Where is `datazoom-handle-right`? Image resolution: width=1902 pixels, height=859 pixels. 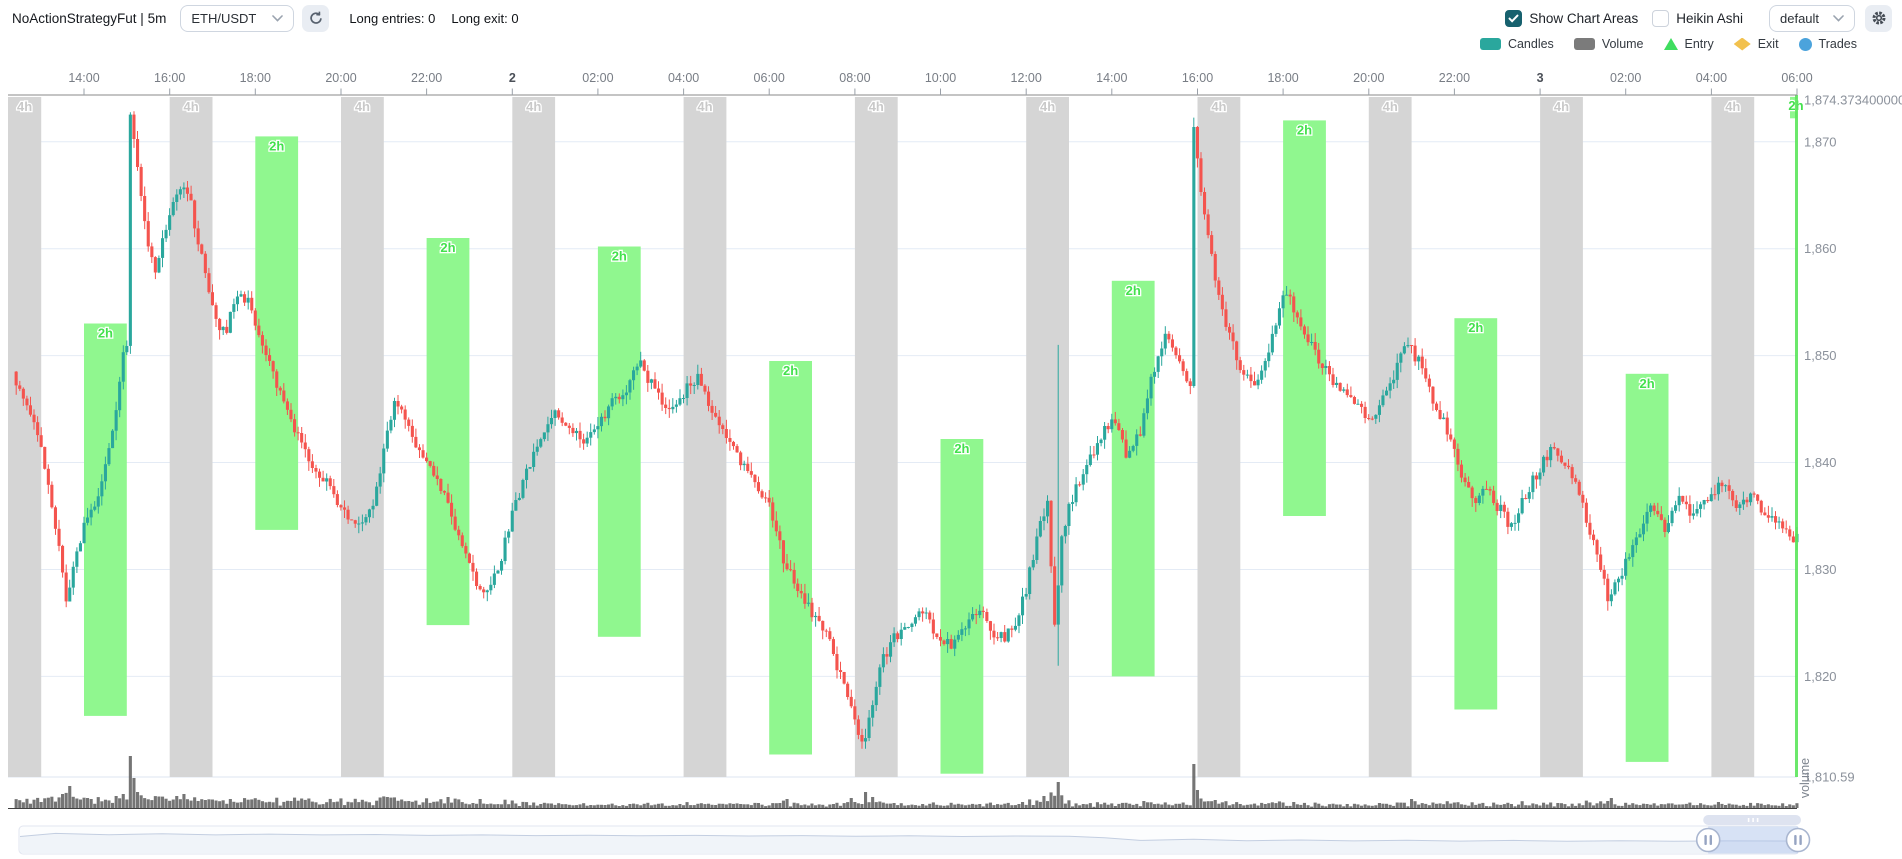 datazoom-handle-right is located at coordinates (1798, 840).